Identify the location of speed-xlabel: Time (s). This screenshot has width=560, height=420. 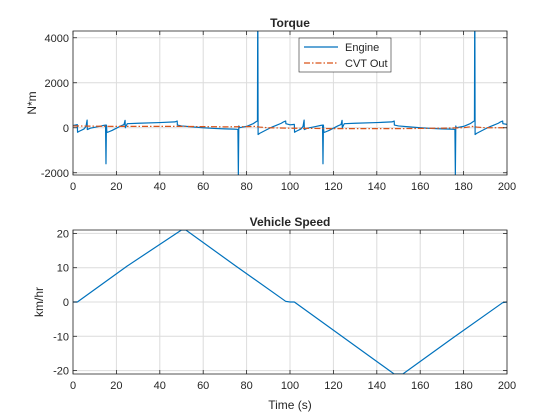
(290, 405).